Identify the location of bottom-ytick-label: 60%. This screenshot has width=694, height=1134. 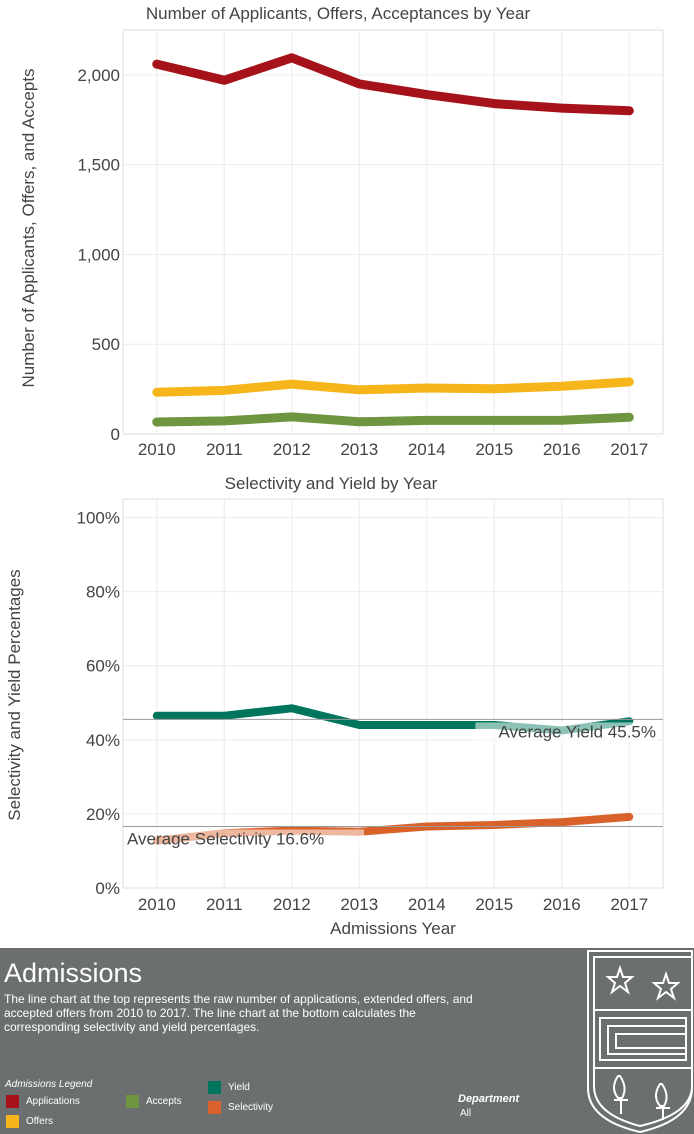
(103, 666).